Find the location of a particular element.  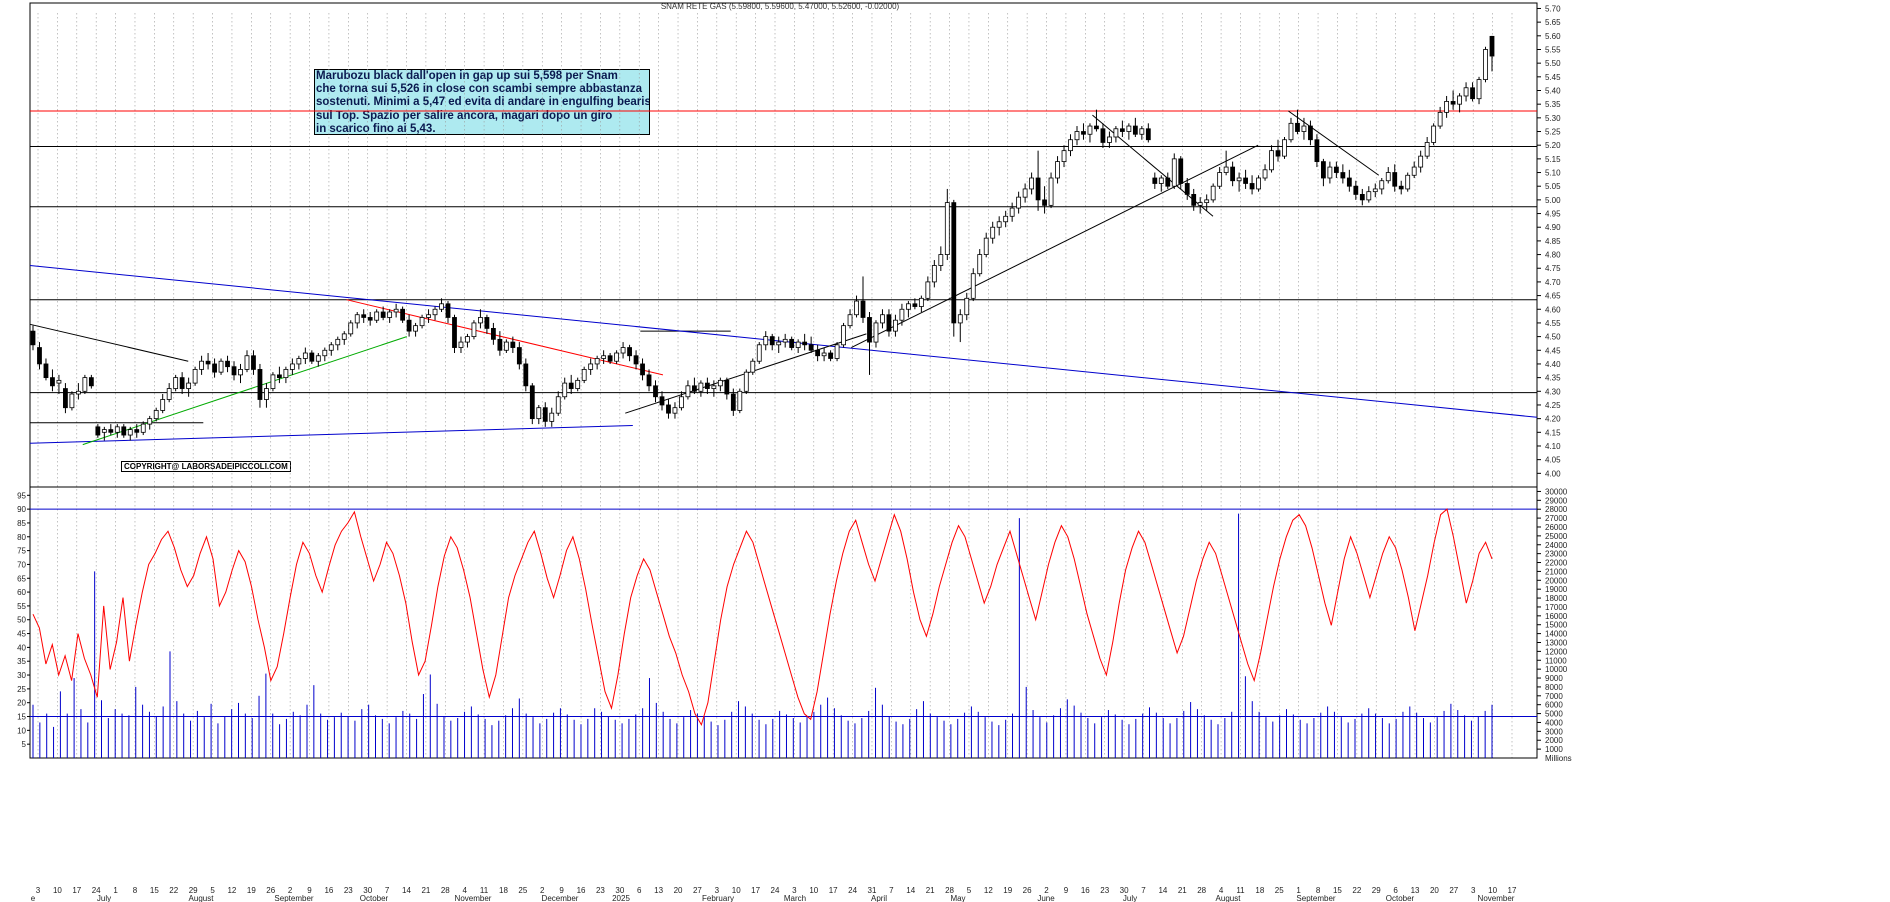

x-day-tick: 21 is located at coordinates (425, 890).